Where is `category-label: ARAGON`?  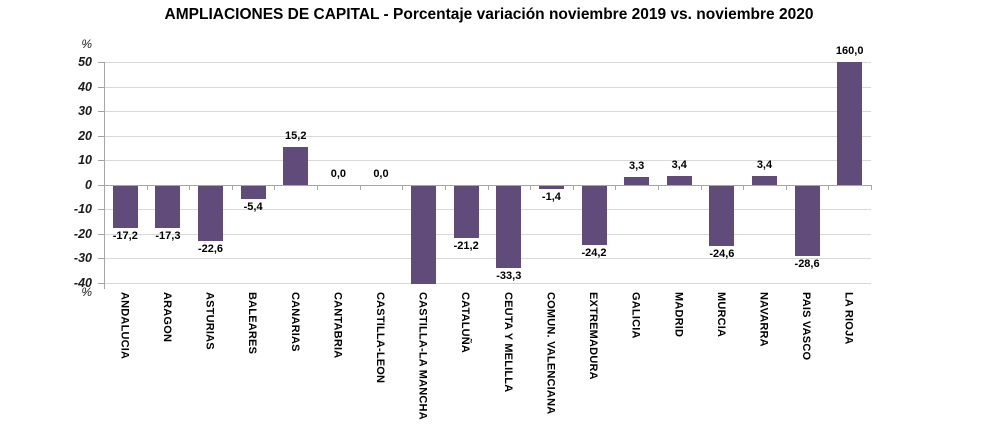 category-label: ARAGON is located at coordinates (166, 317).